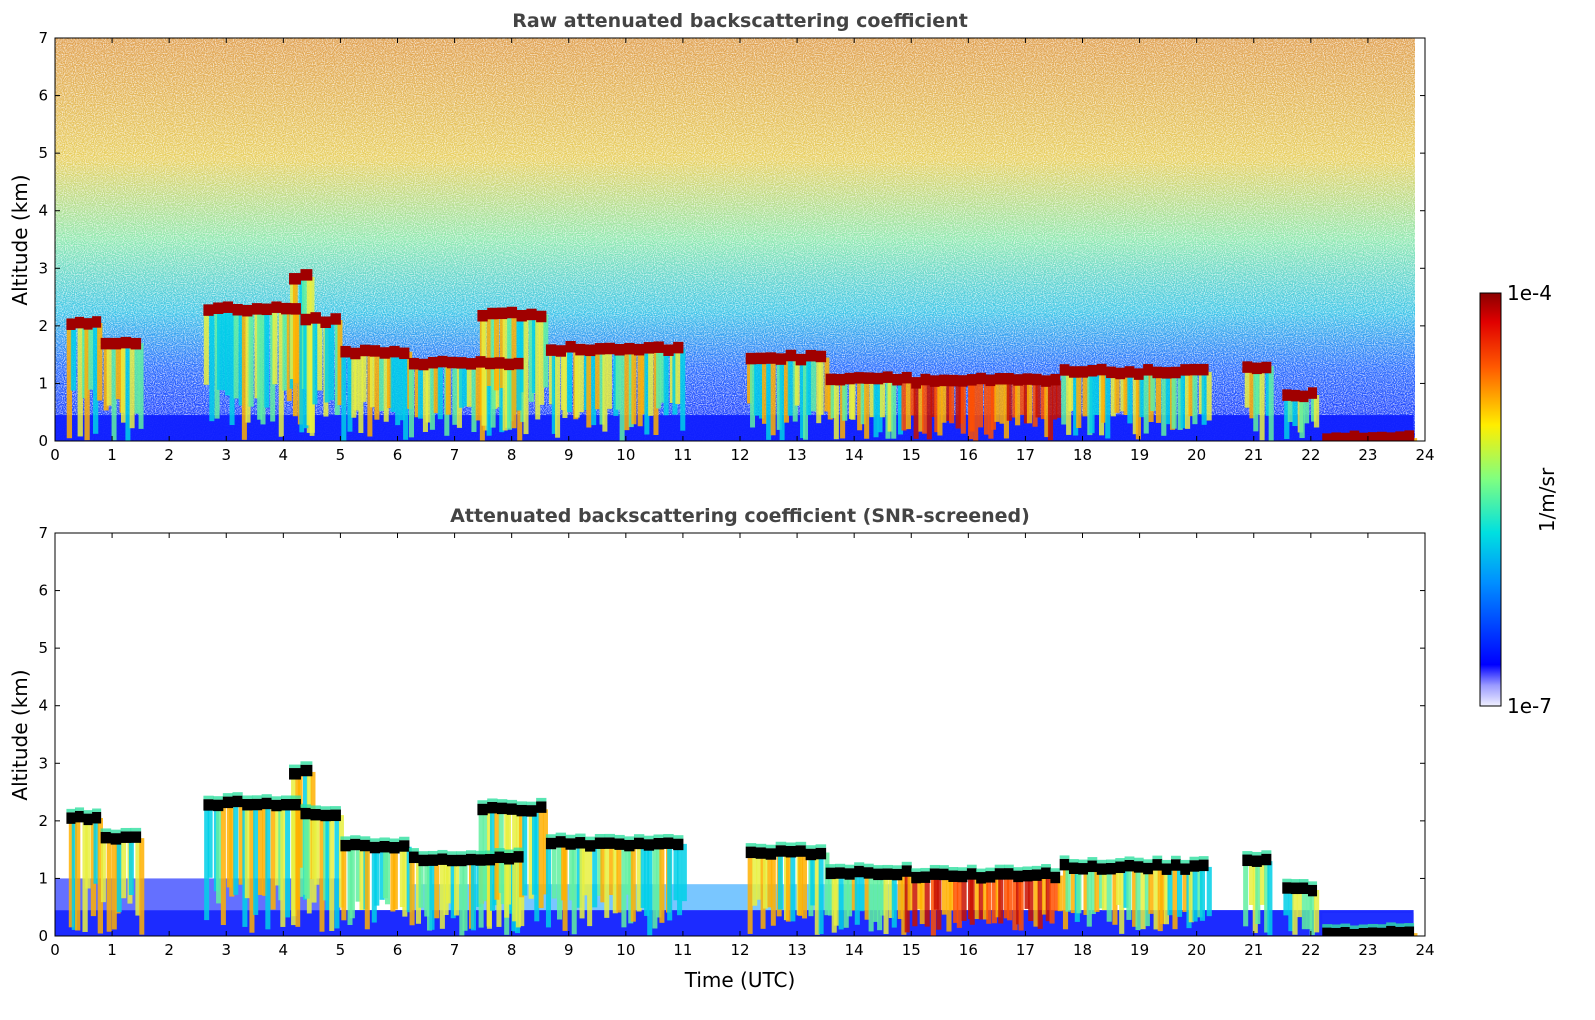  Describe the element at coordinates (1025, 950) in the screenshot. I see `x-tick-label: 17` at that location.